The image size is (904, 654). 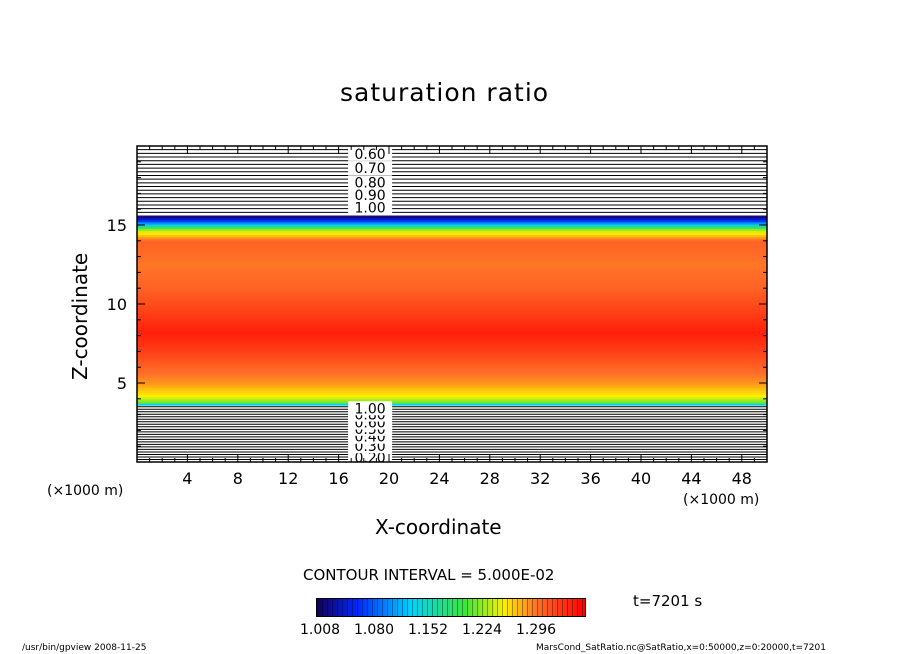 I want to click on y-tick-label: 5, so click(x=122, y=383).